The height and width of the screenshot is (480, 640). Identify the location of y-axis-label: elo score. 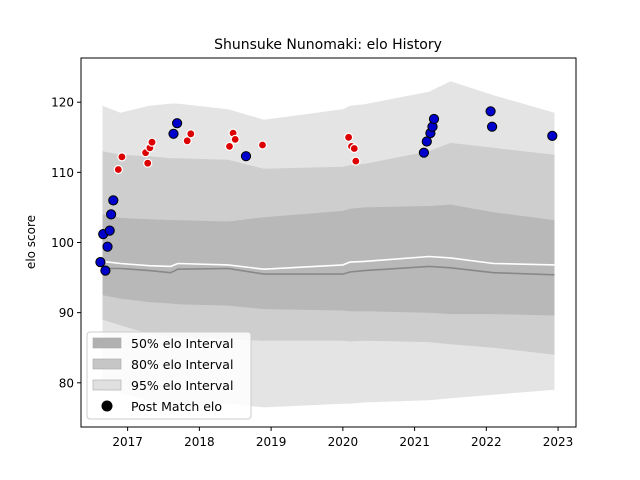
(31, 242).